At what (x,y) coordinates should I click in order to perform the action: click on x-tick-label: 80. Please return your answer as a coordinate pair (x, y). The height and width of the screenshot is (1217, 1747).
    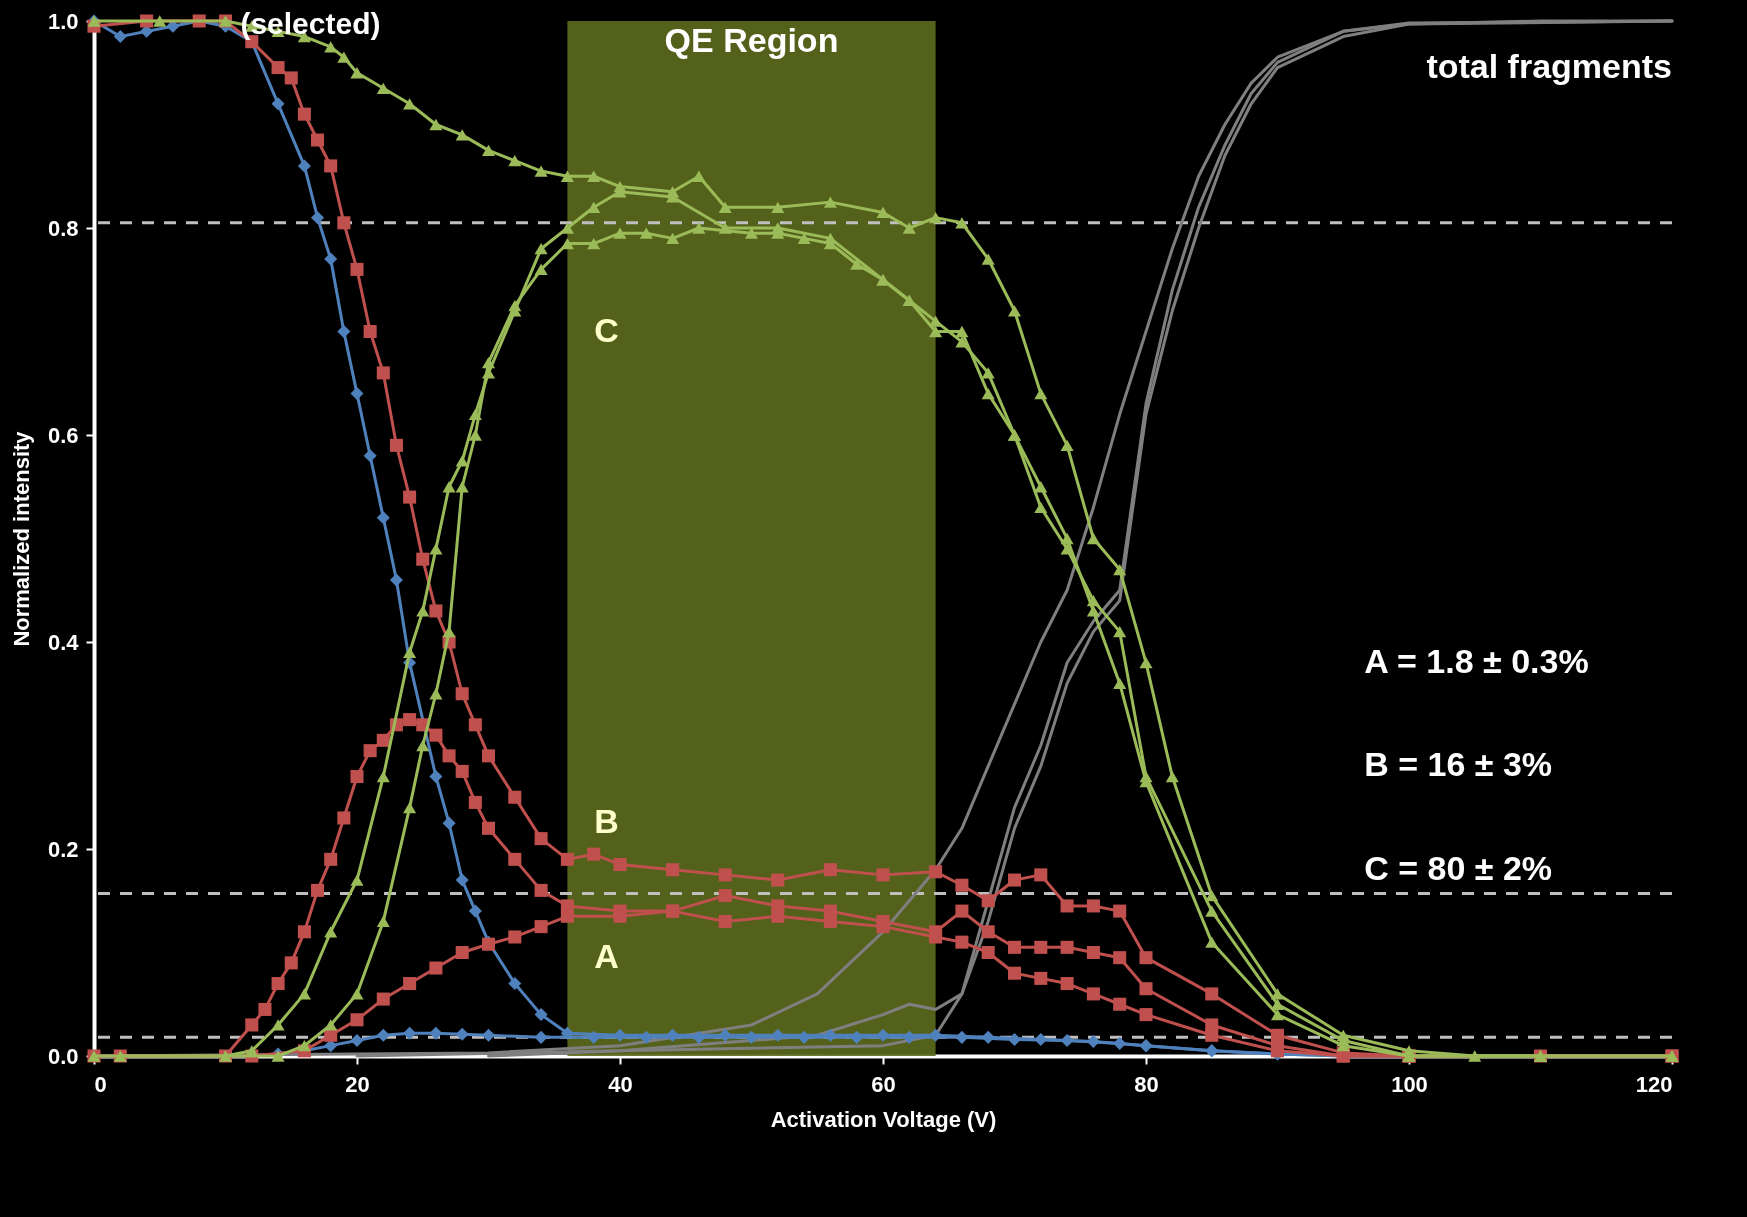
    Looking at the image, I should click on (1146, 1084).